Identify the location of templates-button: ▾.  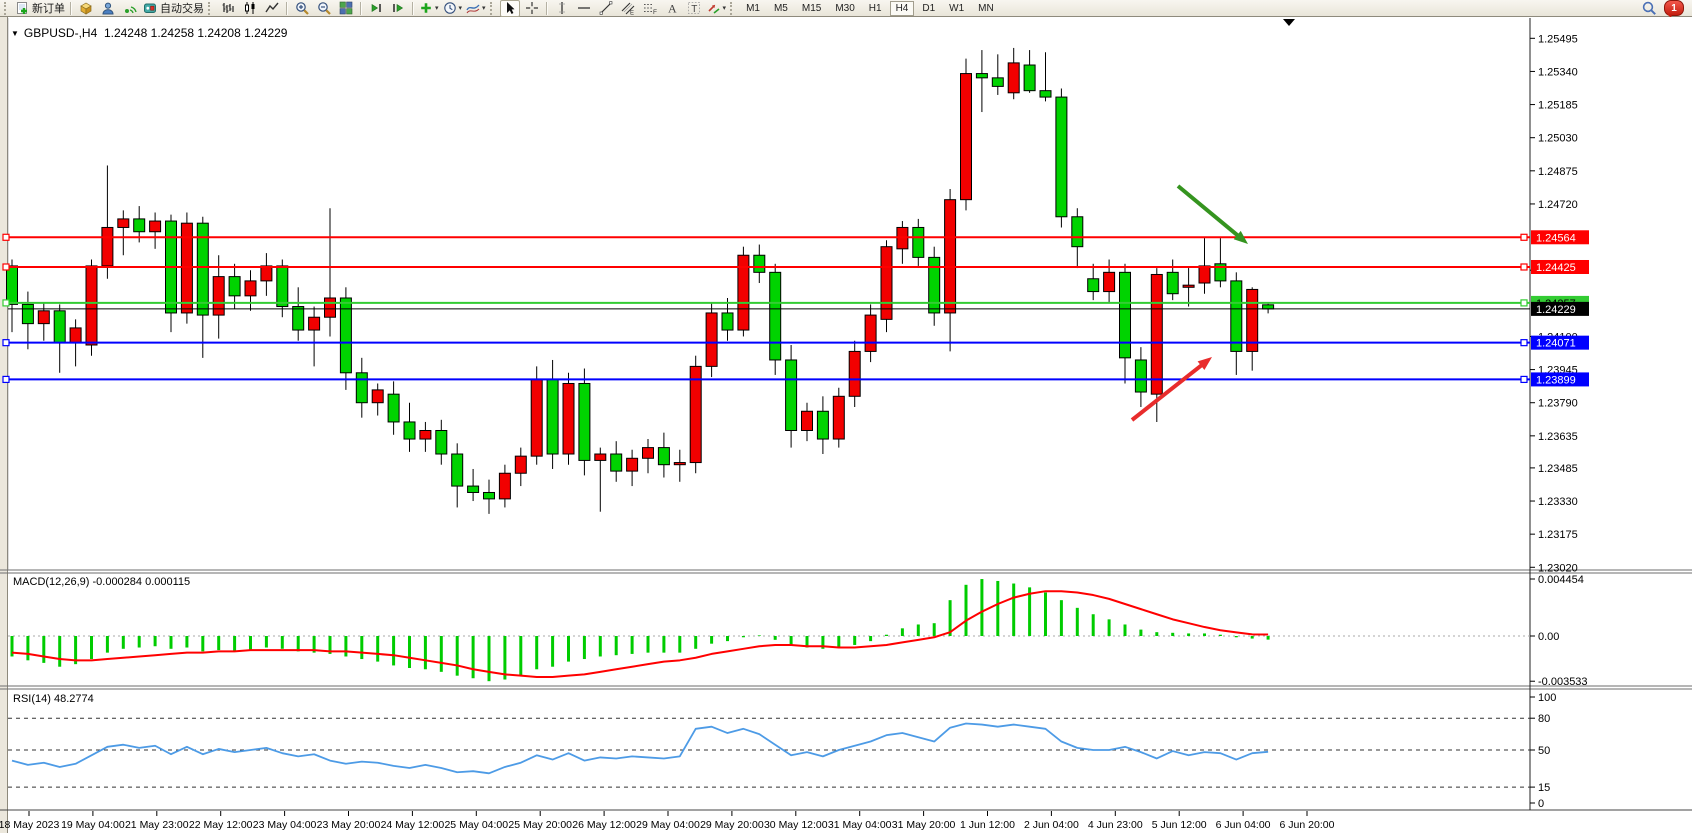
(476, 8).